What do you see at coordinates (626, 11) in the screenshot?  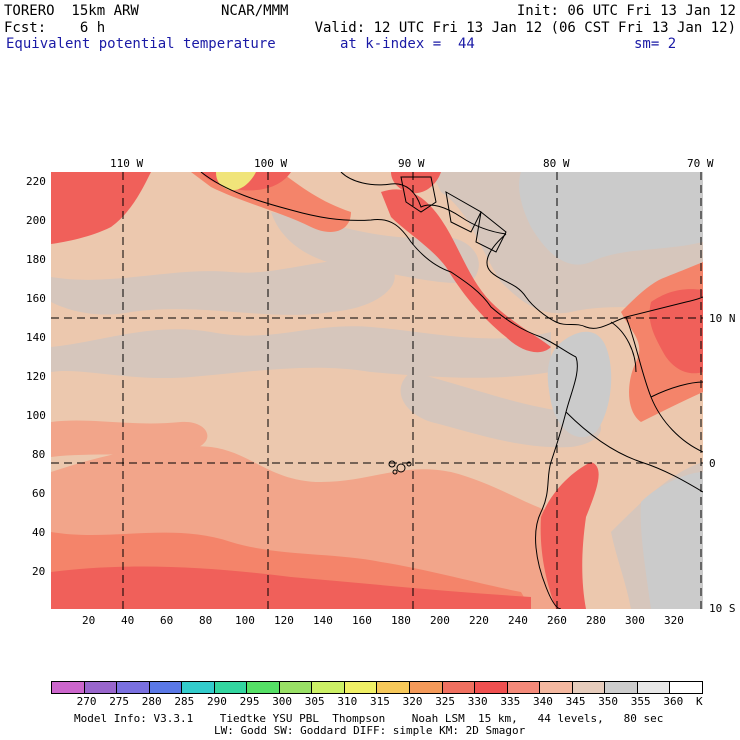 I see `init-time: Init: 06 UTC Fri 13 Jan 12` at bounding box center [626, 11].